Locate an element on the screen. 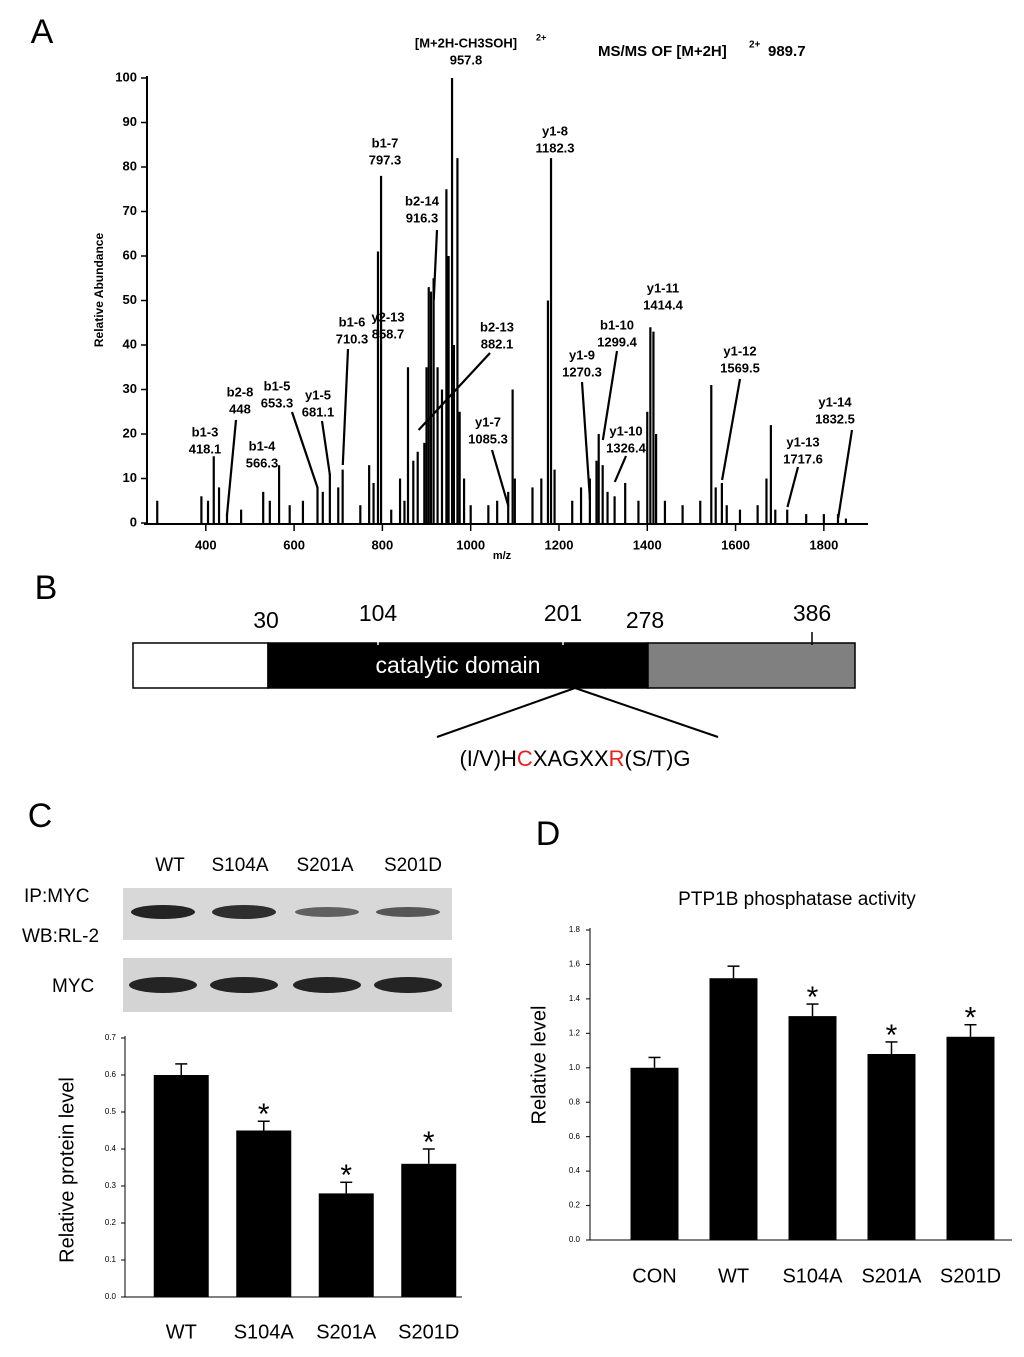 The height and width of the screenshot is (1357, 1024). peak-mz-label: 858.7 is located at coordinates (388, 333).